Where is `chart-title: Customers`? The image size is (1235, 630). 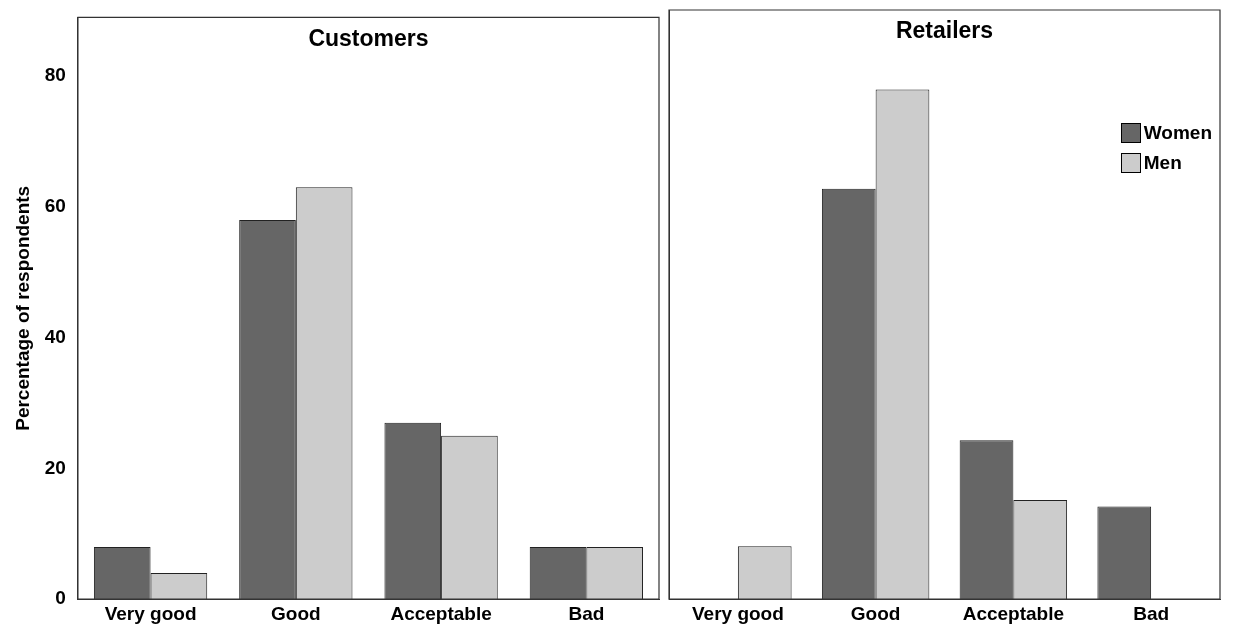 chart-title: Customers is located at coordinates (368, 37).